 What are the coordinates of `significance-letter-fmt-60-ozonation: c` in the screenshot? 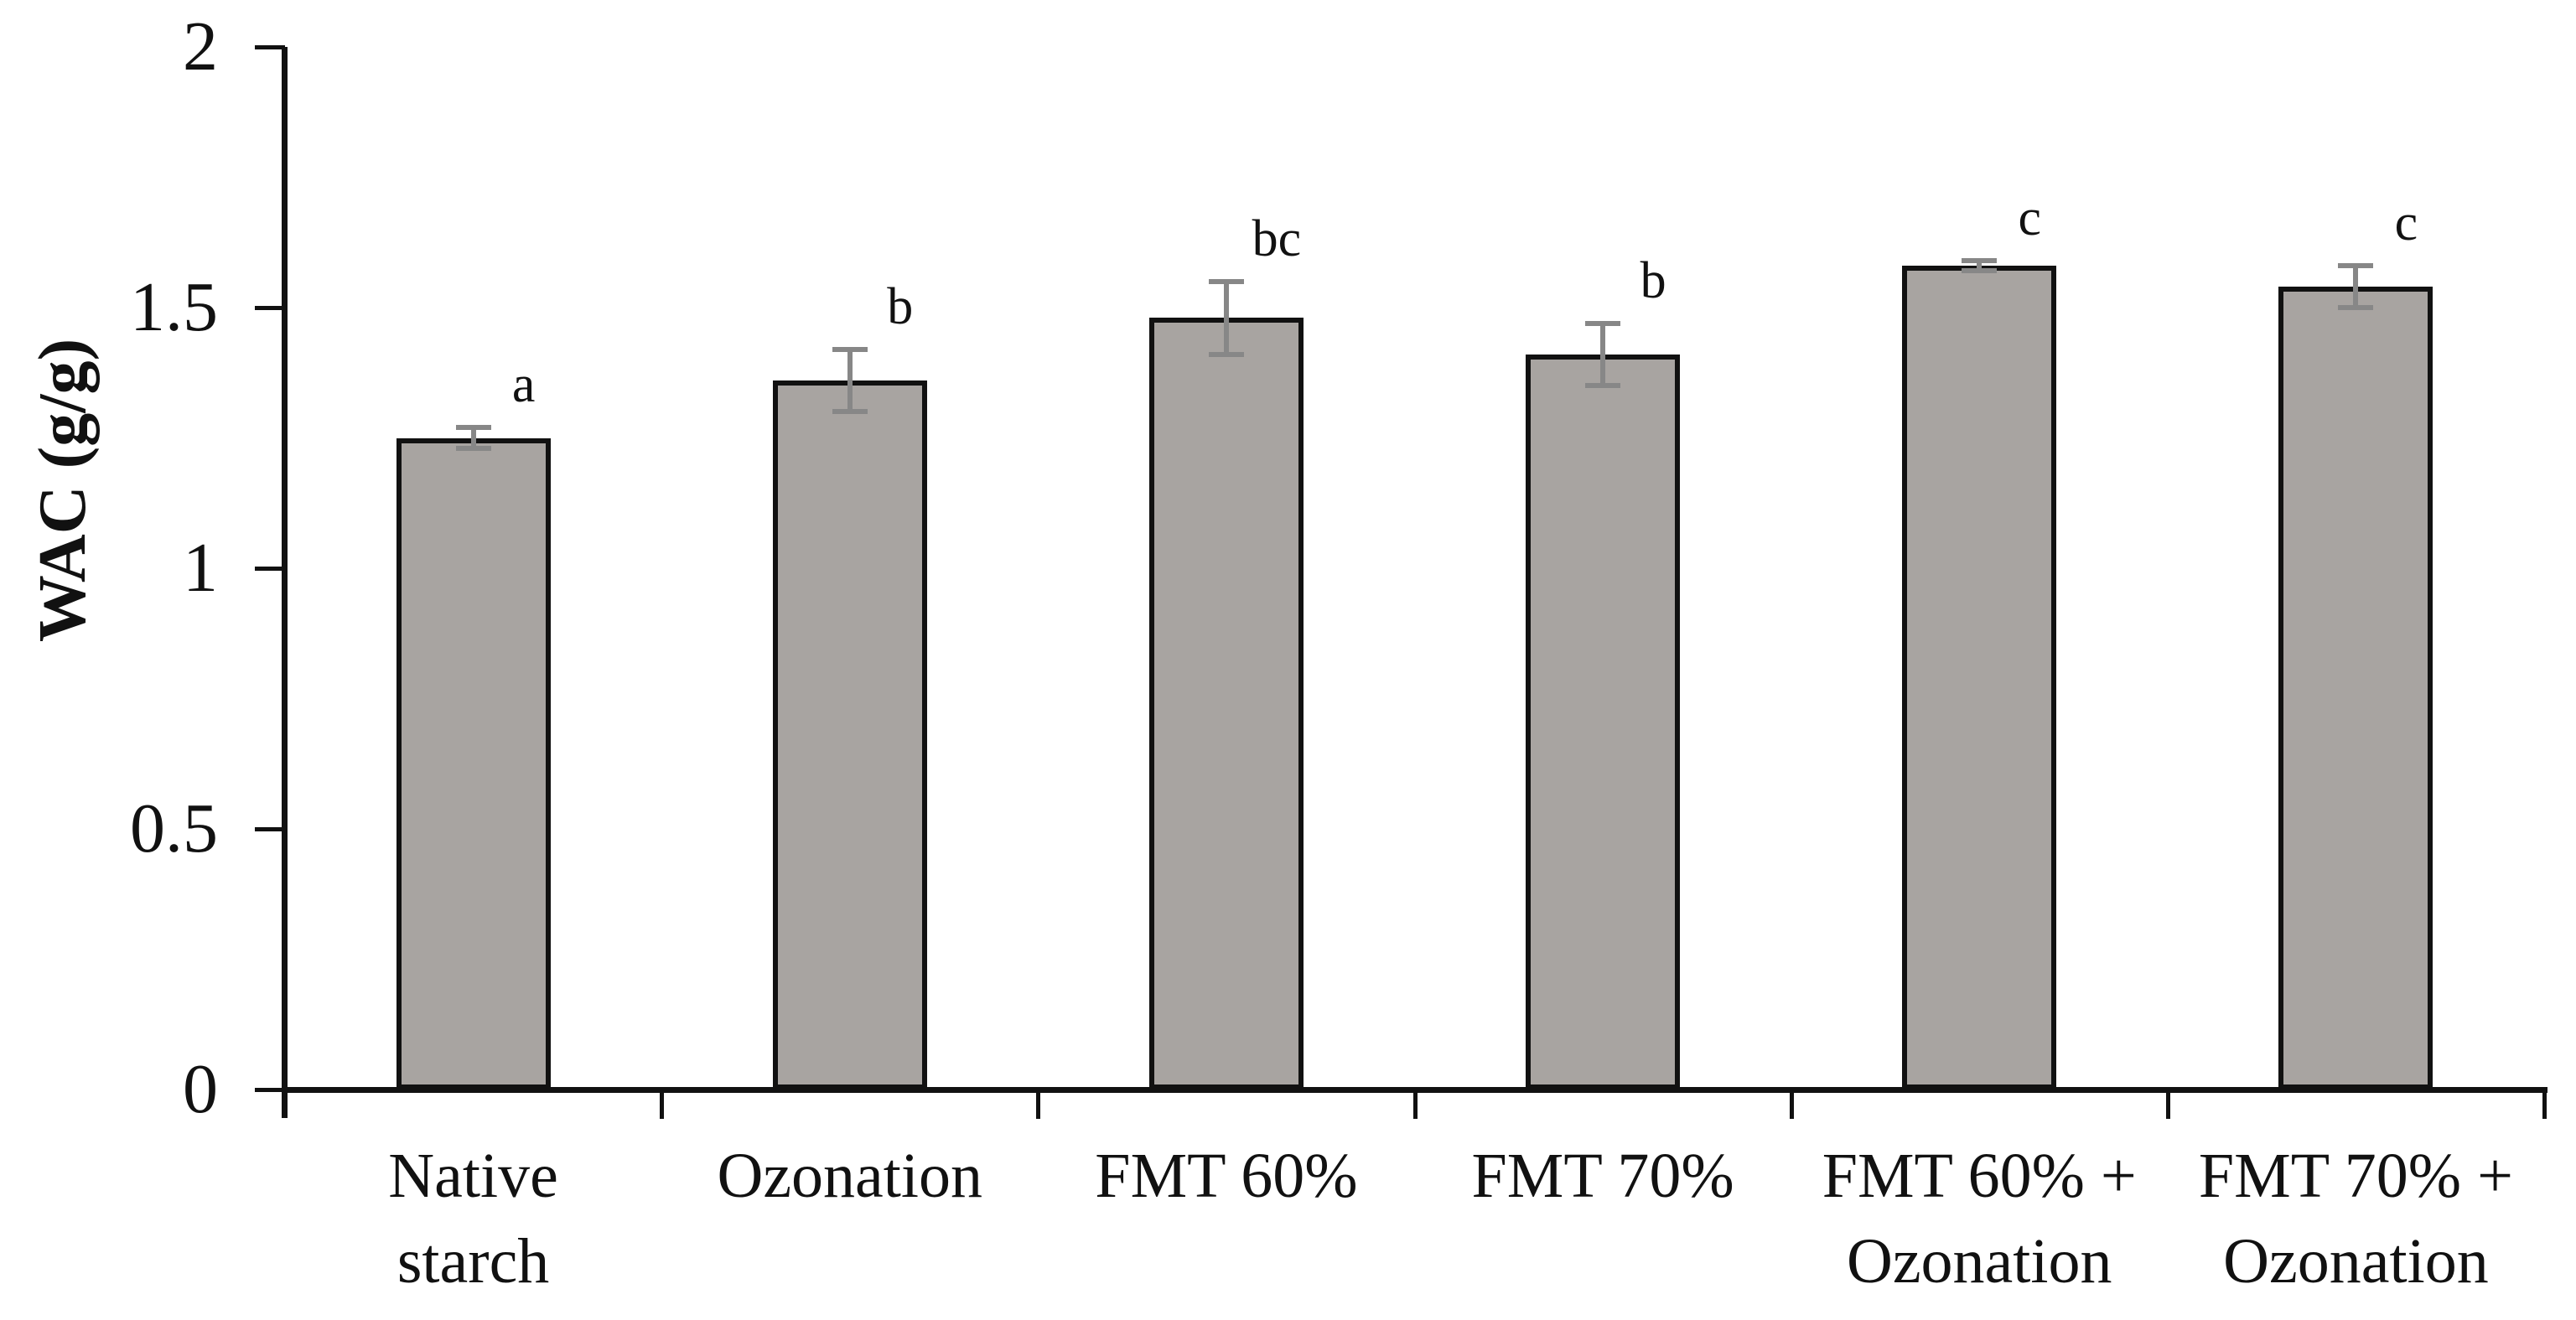 It's located at (2030, 218).